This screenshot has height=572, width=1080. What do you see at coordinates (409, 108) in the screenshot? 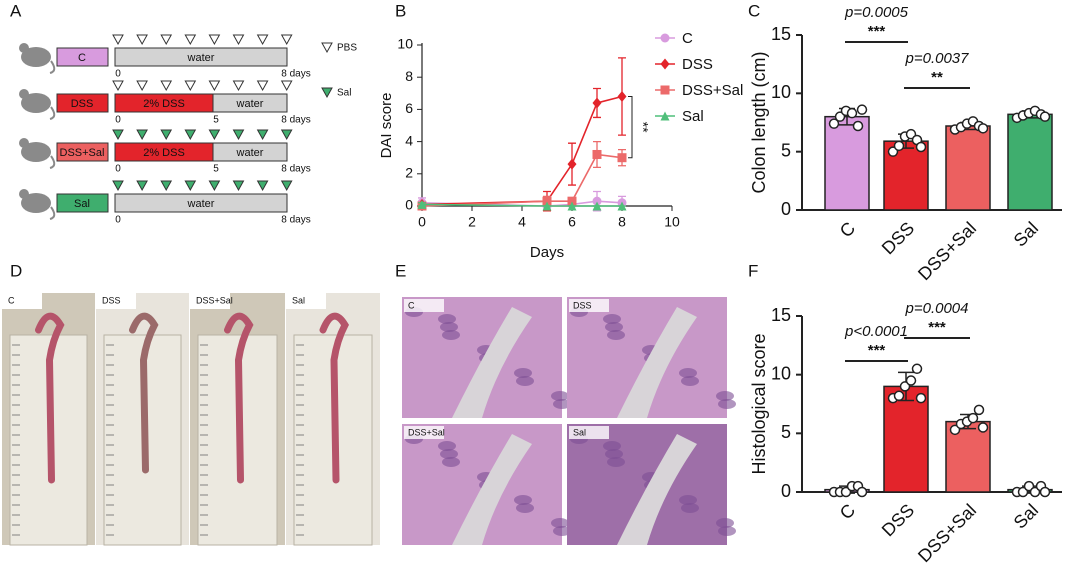
I see `y-tick-label: 6` at bounding box center [409, 108].